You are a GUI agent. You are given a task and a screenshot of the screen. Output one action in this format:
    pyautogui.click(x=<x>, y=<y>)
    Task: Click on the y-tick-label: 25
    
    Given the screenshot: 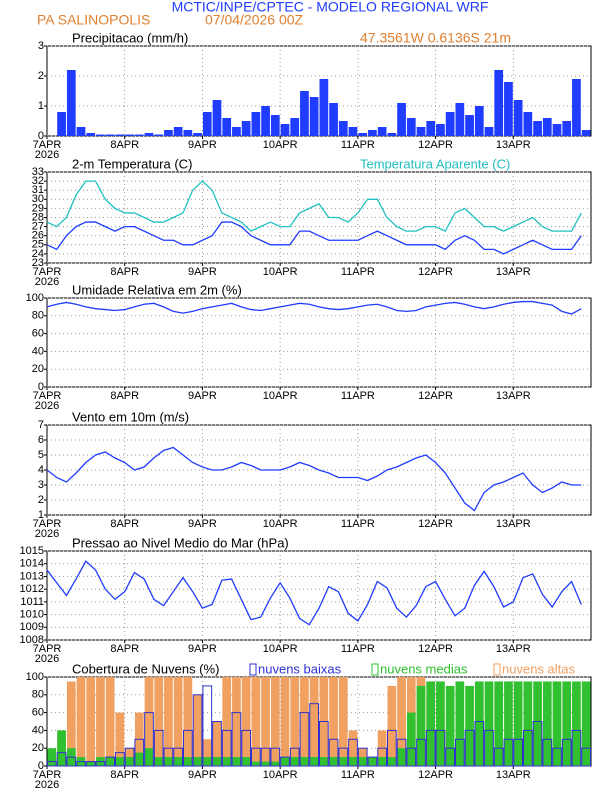 What is the action you would take?
    pyautogui.click(x=38, y=245)
    